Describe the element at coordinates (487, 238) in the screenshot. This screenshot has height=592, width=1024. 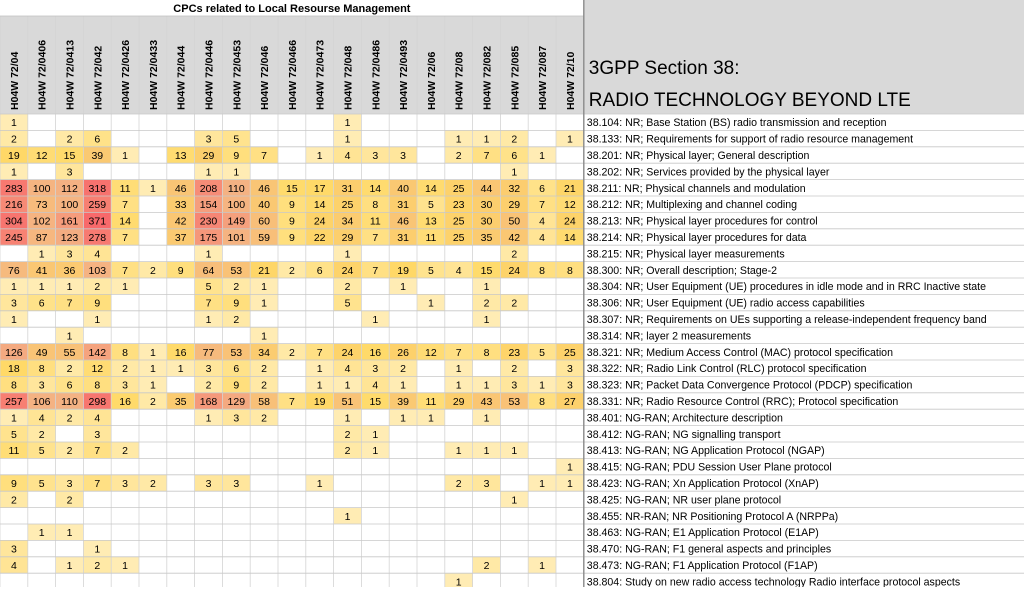
I see `cell-value: 35` at that location.